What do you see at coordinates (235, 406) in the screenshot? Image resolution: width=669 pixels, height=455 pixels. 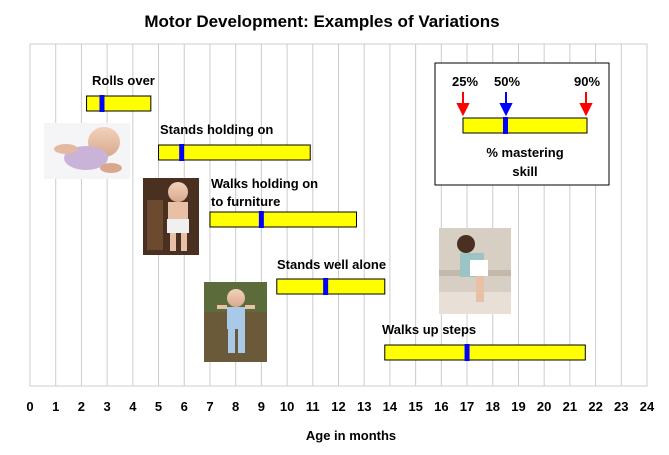 I see `x-tick-label: 8` at bounding box center [235, 406].